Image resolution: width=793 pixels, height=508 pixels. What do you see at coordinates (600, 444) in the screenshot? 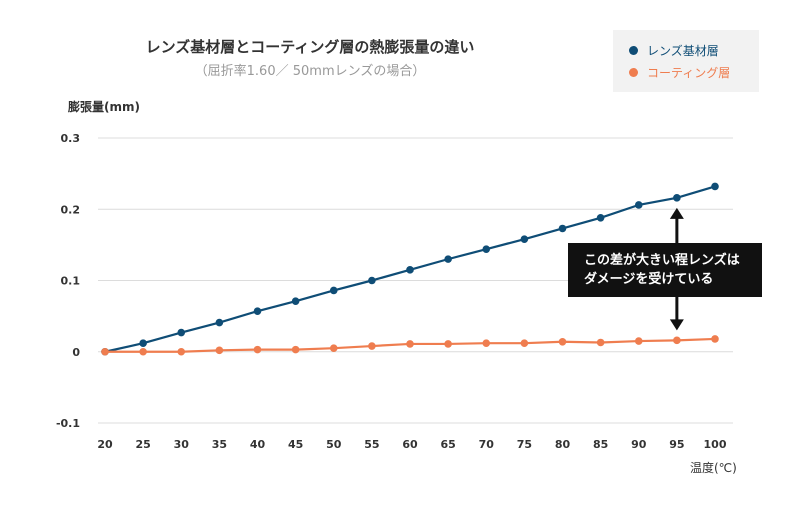
I see `x-tick-label: 85` at bounding box center [600, 444].